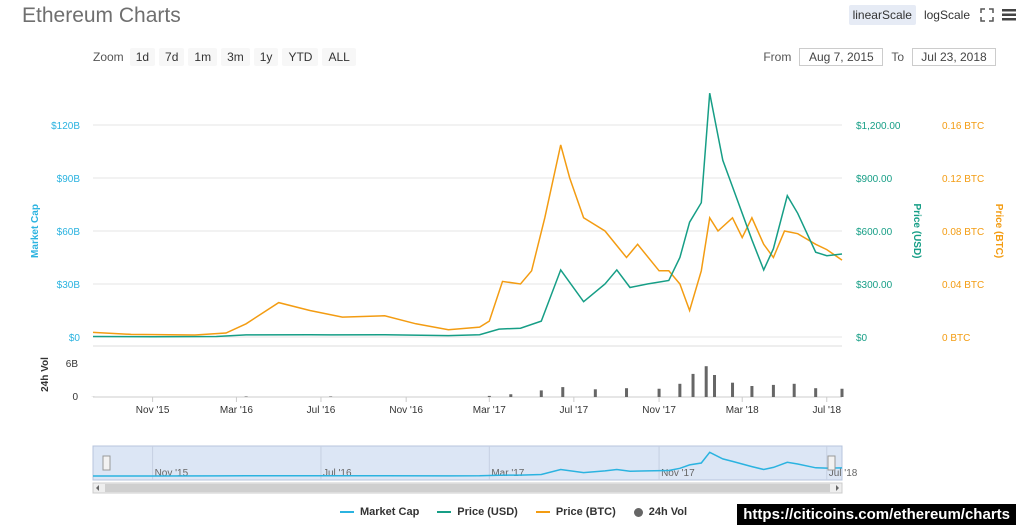 The image size is (1024, 529). Describe the element at coordinates (542, 512) in the screenshot. I see `price-btc-swatch` at that location.